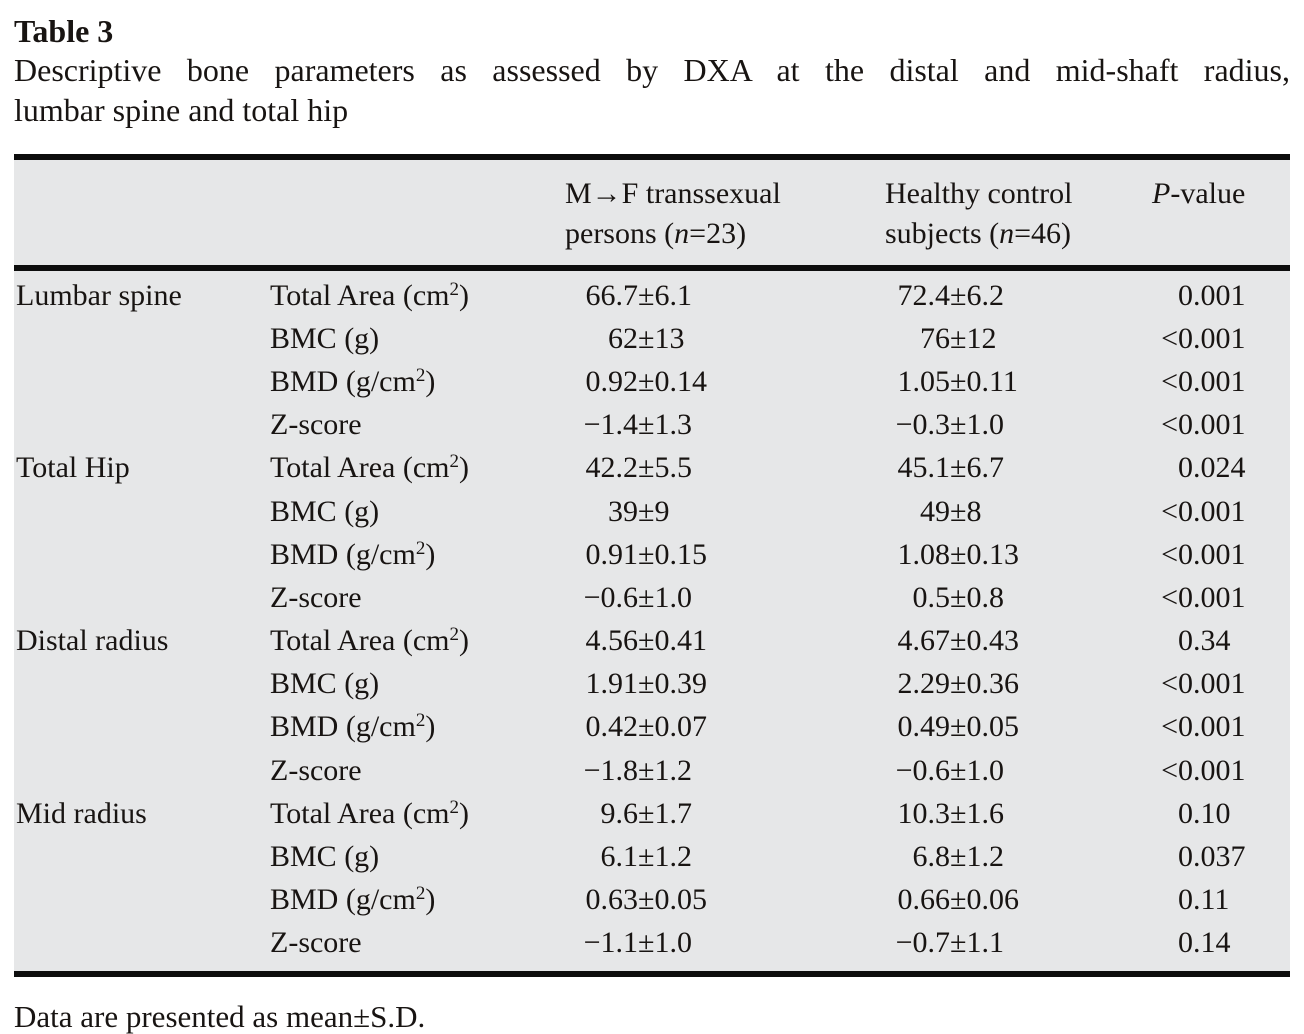 The width and height of the screenshot is (1304, 1034). Describe the element at coordinates (64, 31) in the screenshot. I see `table-number-title: Table 3` at that location.